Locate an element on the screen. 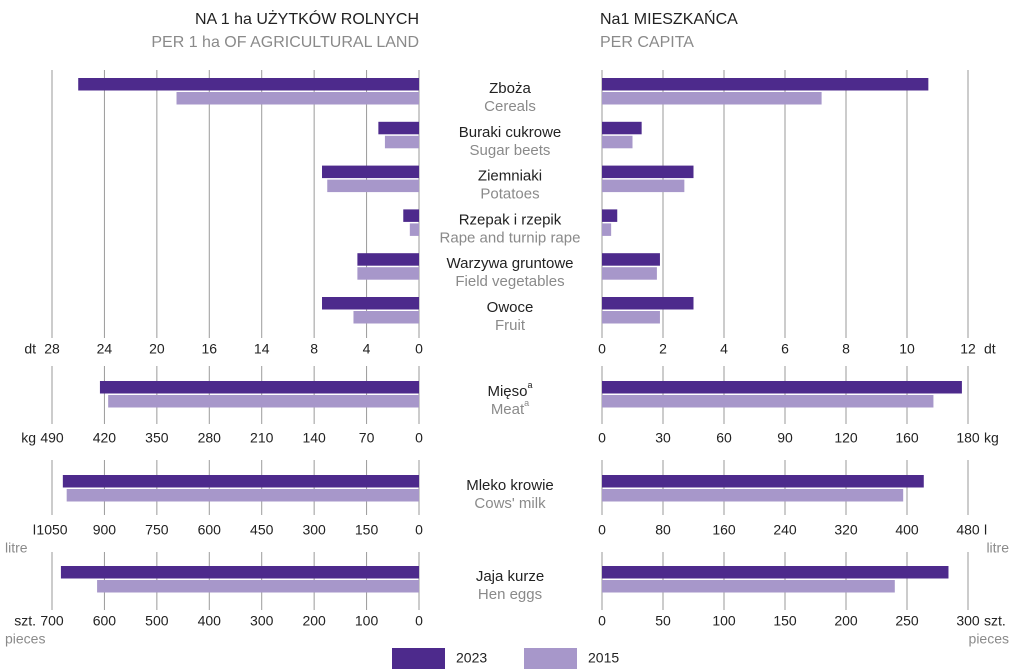  x-tick-label: 100 is located at coordinates (367, 621).